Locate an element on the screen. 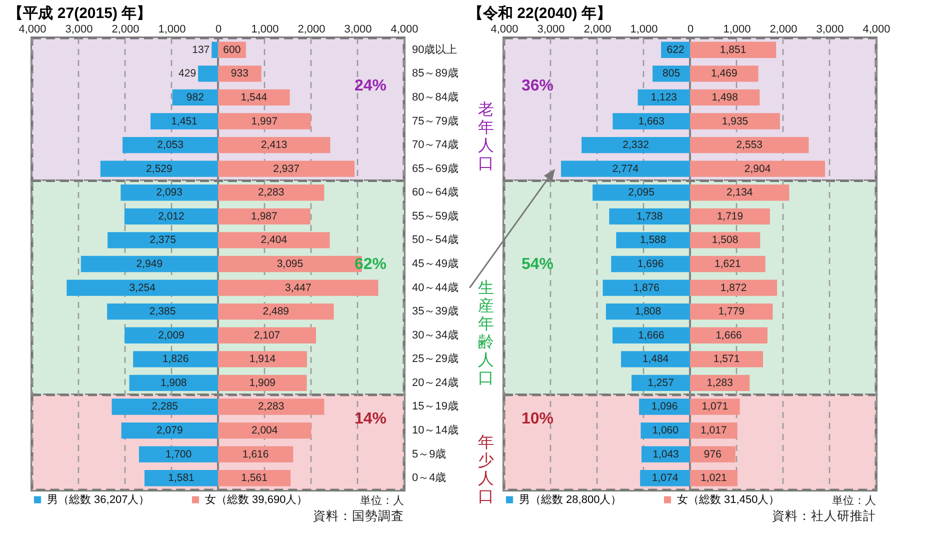 The width and height of the screenshot is (928, 543). y-tick-label: 15～19歳 is located at coordinates (435, 406).